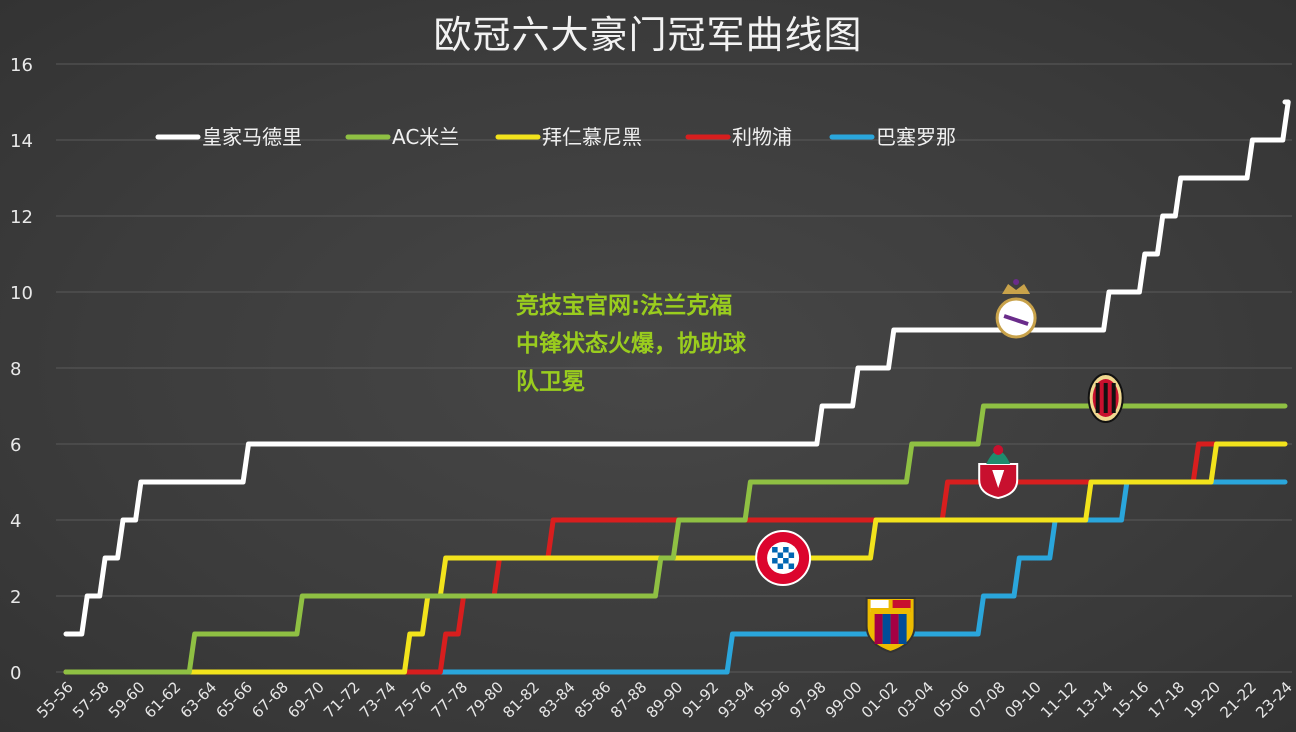 This screenshot has height=732, width=1296. I want to click on y-tick-label: 10, so click(21, 293).